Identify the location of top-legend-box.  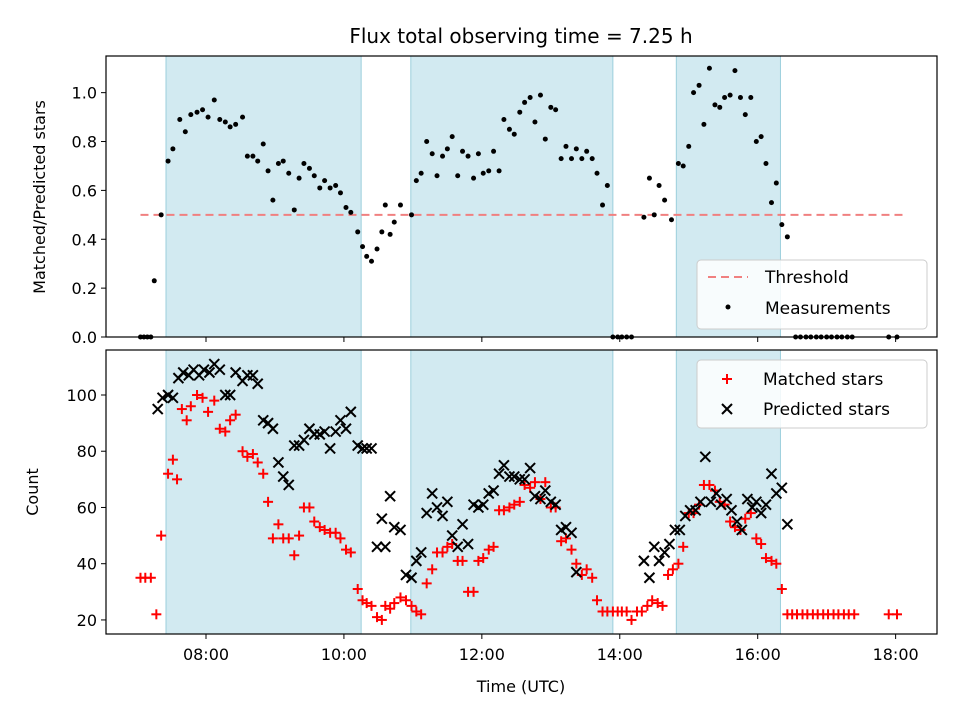
(812, 294).